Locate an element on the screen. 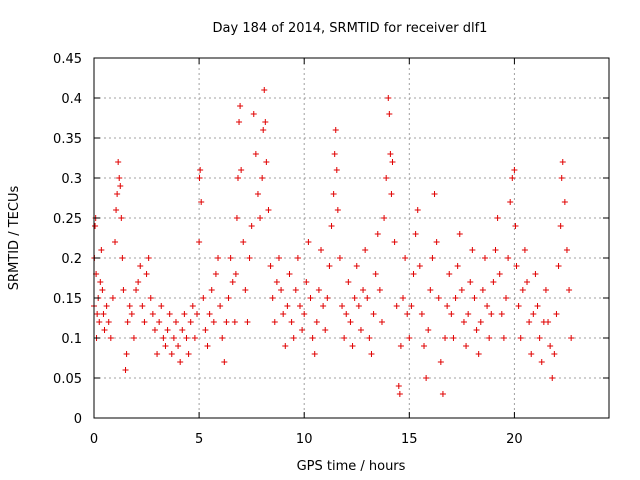 This screenshot has height=480, width=640. x-tick-label: 15 is located at coordinates (409, 439).